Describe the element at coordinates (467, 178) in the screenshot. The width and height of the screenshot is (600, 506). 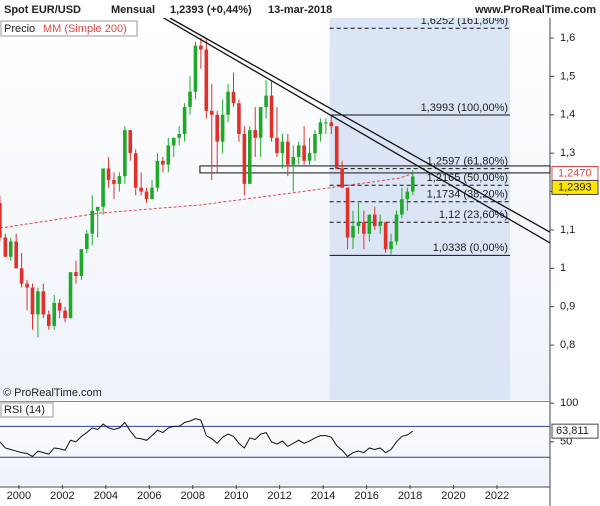
I see `fib-label: 1,2165 (50,00%)` at that location.